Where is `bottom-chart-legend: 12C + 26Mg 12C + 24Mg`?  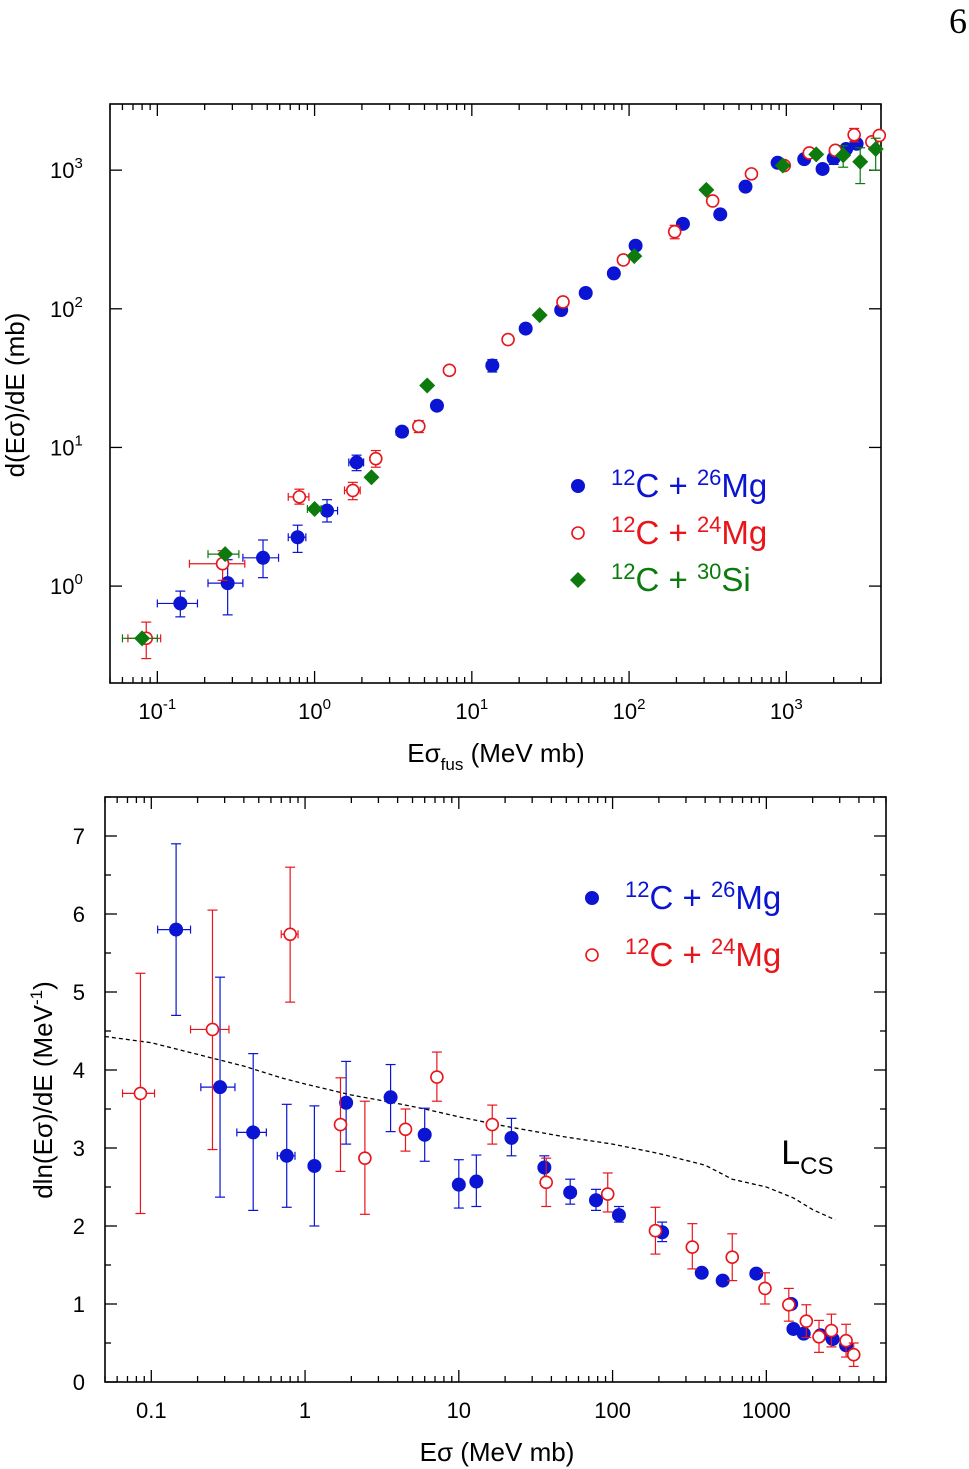
bottom-chart-legend: 12C + 26Mg 12C + 24Mg is located at coordinates (683, 925).